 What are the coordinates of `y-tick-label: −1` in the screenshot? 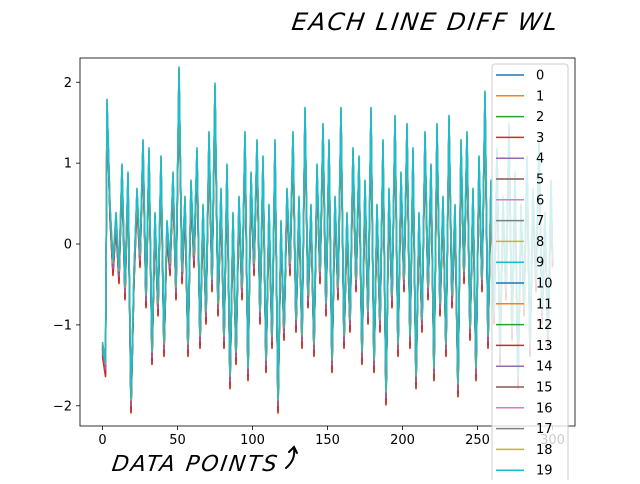 It's located at (62, 325).